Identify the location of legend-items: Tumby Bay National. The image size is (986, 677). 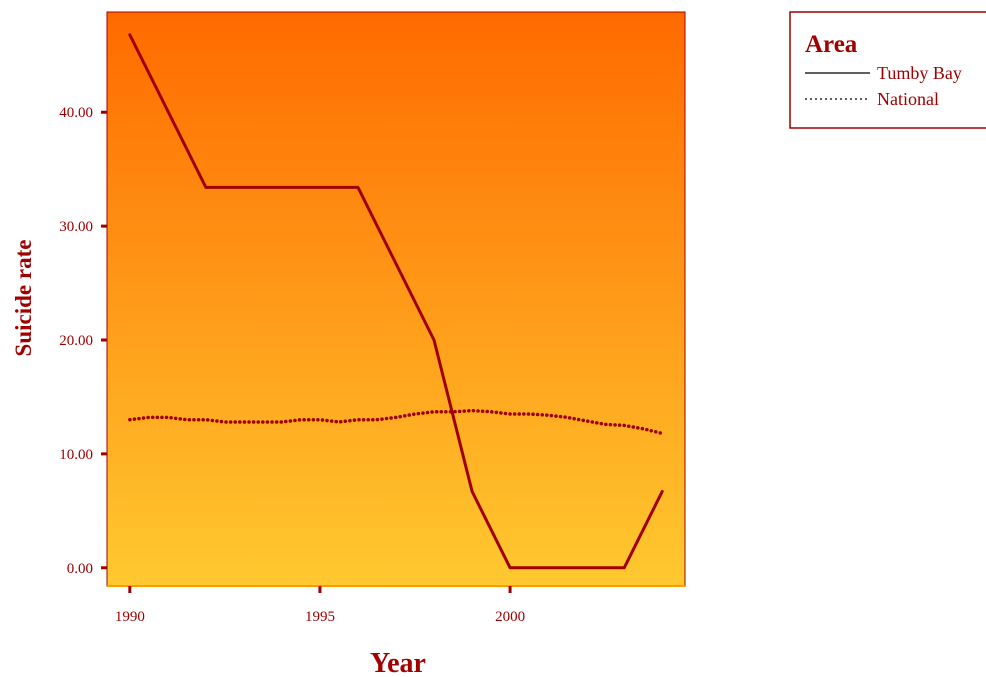
(883, 86).